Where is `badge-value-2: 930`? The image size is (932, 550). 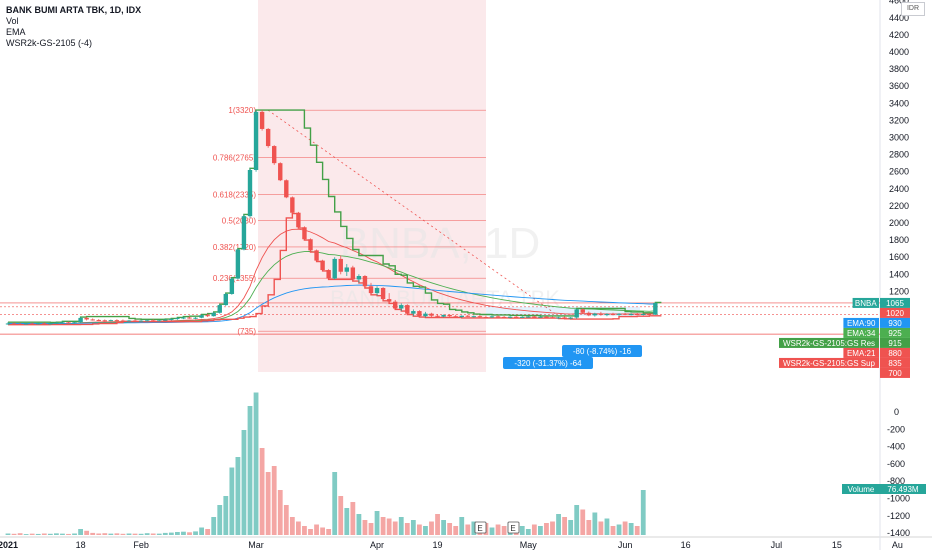
badge-value-2: 930 is located at coordinates (895, 323).